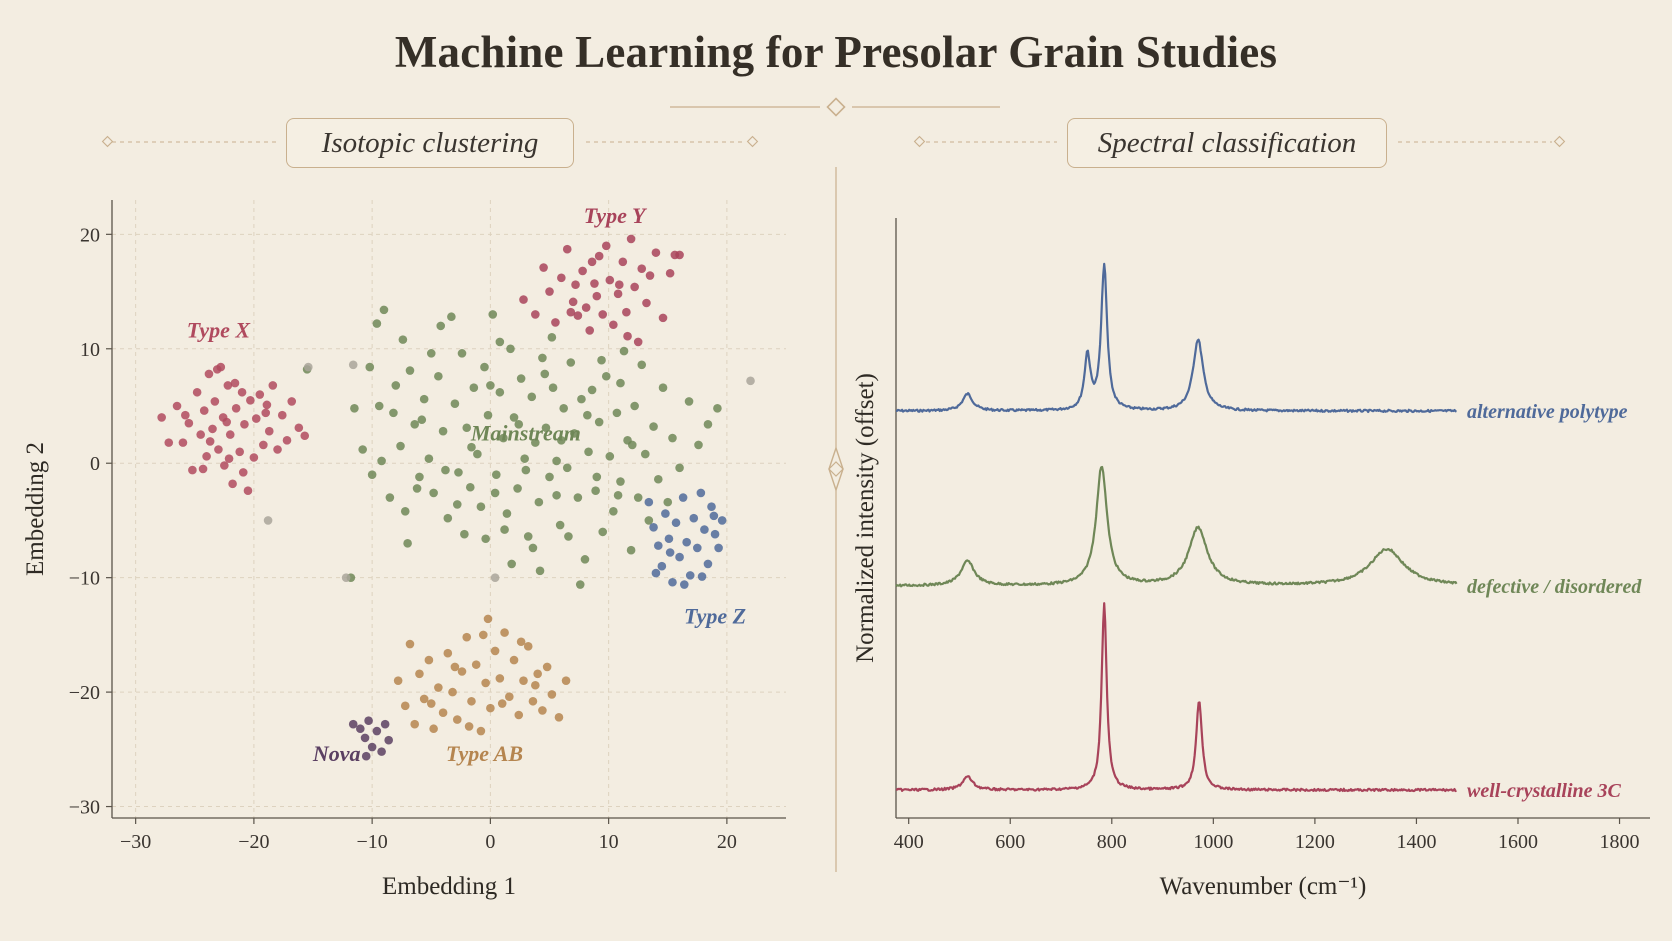 The height and width of the screenshot is (941, 1672). What do you see at coordinates (1620, 842) in the screenshot?
I see `x-tick-label: 1800` at bounding box center [1620, 842].